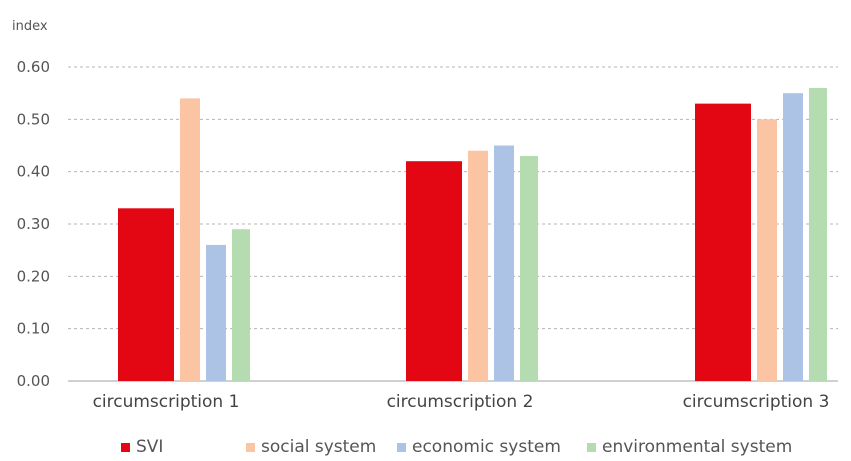  Describe the element at coordinates (33, 119) in the screenshot. I see `y-tick-label: 0.50` at that location.